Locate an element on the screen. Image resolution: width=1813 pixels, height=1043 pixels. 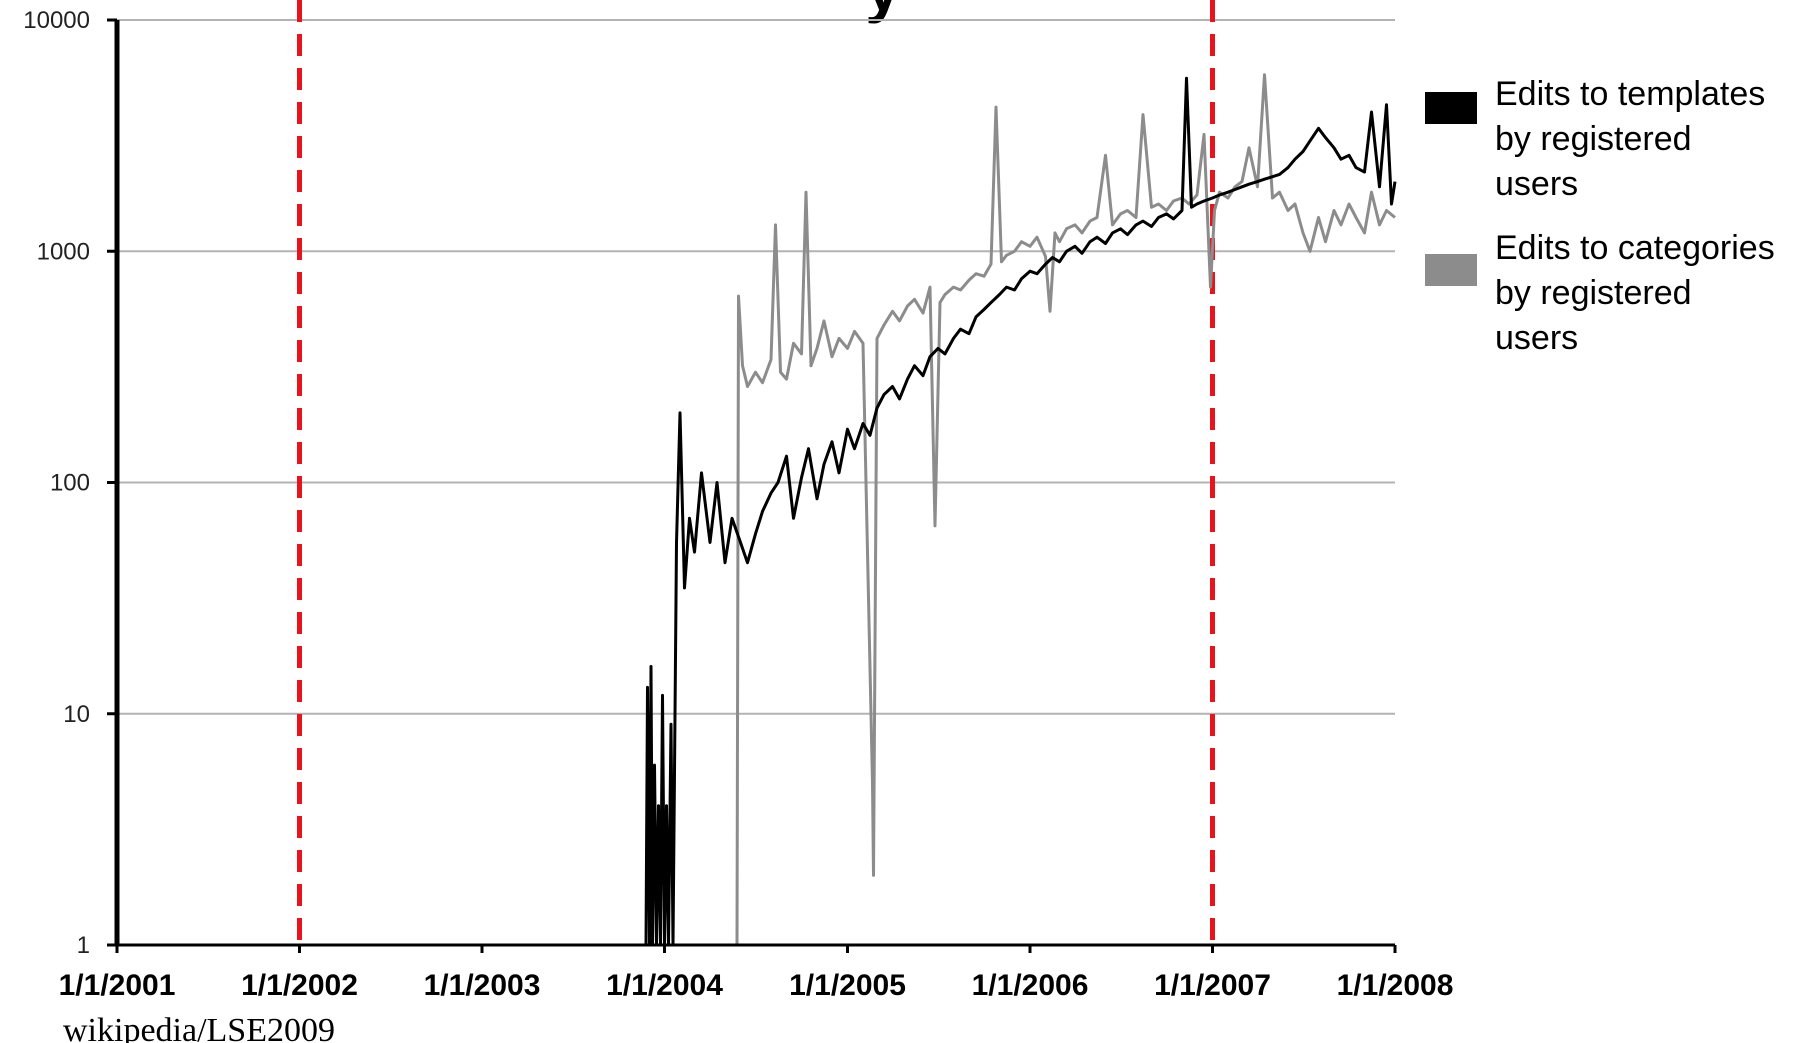
y-tick-label: 100 is located at coordinates (70, 483).